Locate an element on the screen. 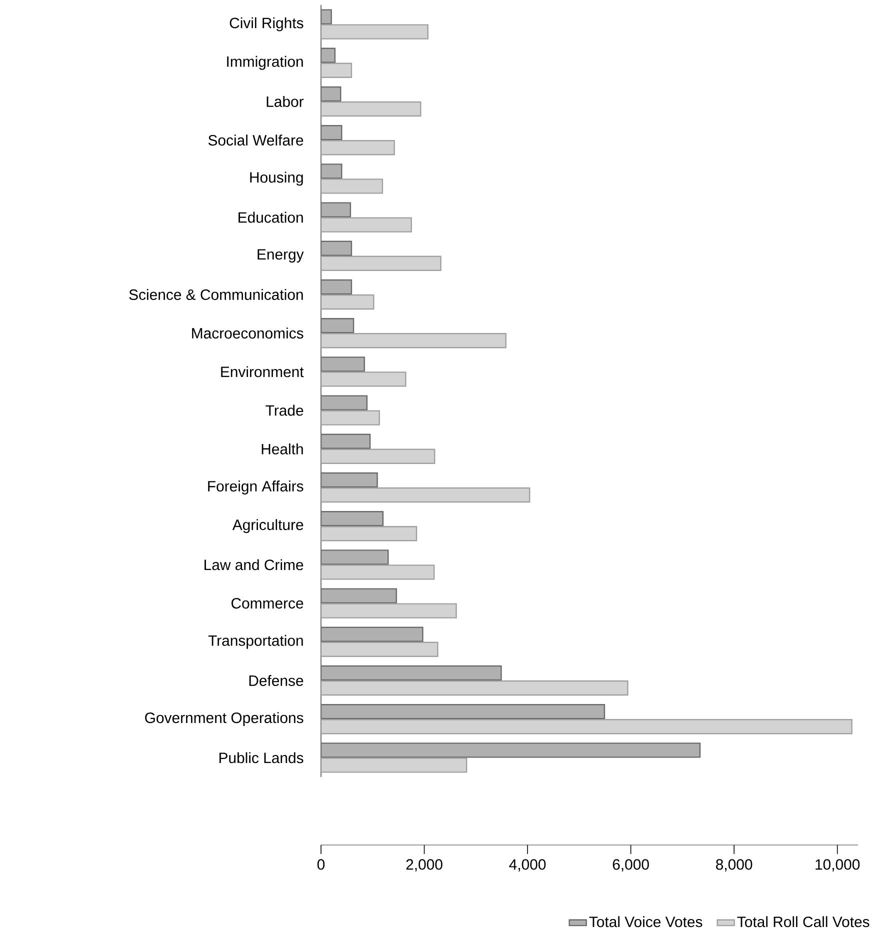 This screenshot has height=952, width=886. y-tick-label: Government Operations is located at coordinates (224, 719).